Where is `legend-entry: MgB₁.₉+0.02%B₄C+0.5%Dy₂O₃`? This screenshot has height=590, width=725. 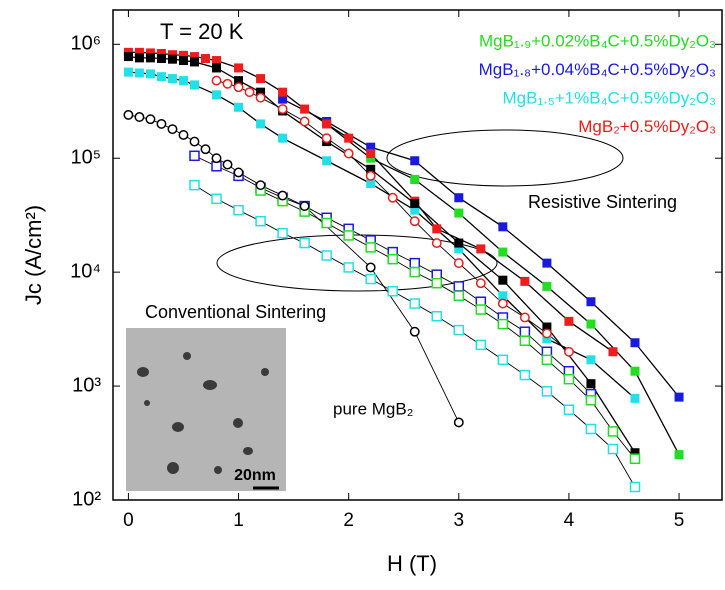
legend-entry: MgB₁.₉+0.02%B₄C+0.5%Dy₂O₃ is located at coordinates (597, 40).